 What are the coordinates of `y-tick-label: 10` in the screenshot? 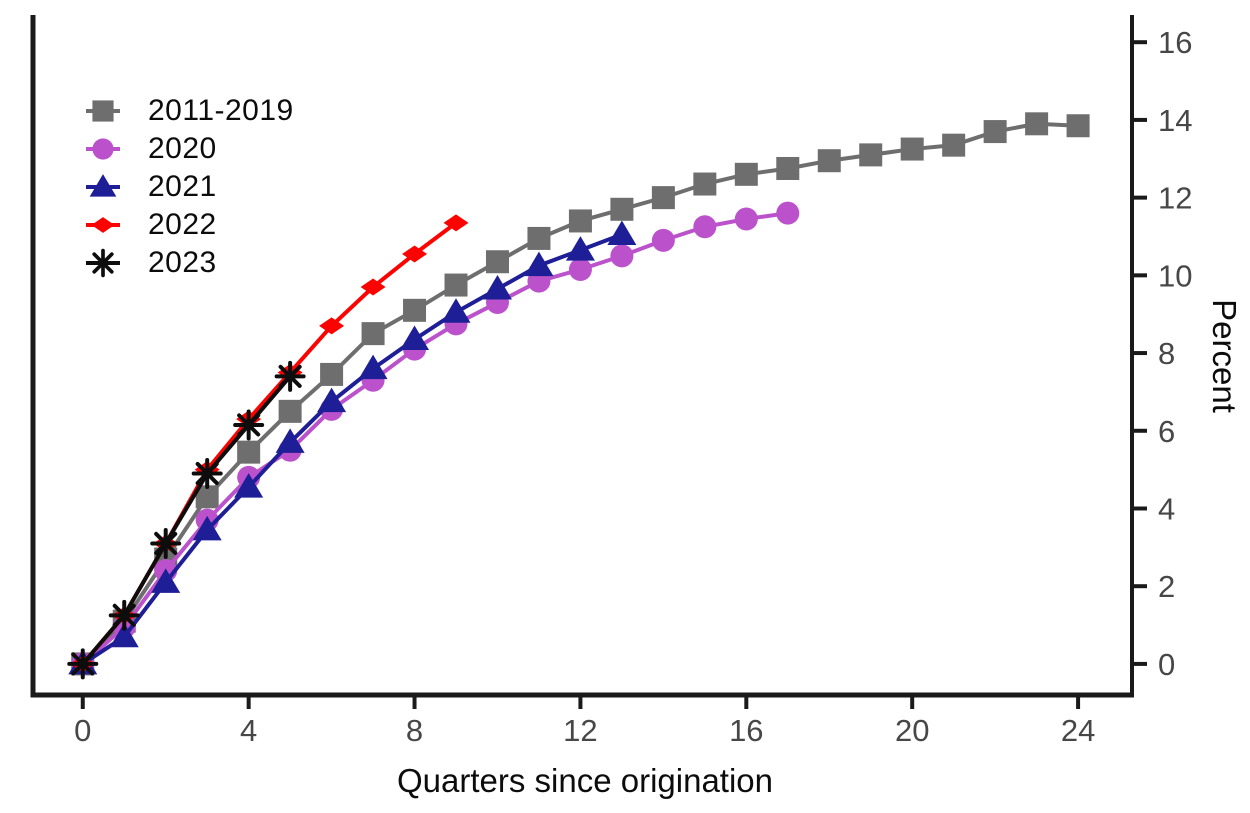 It's located at (1175, 275).